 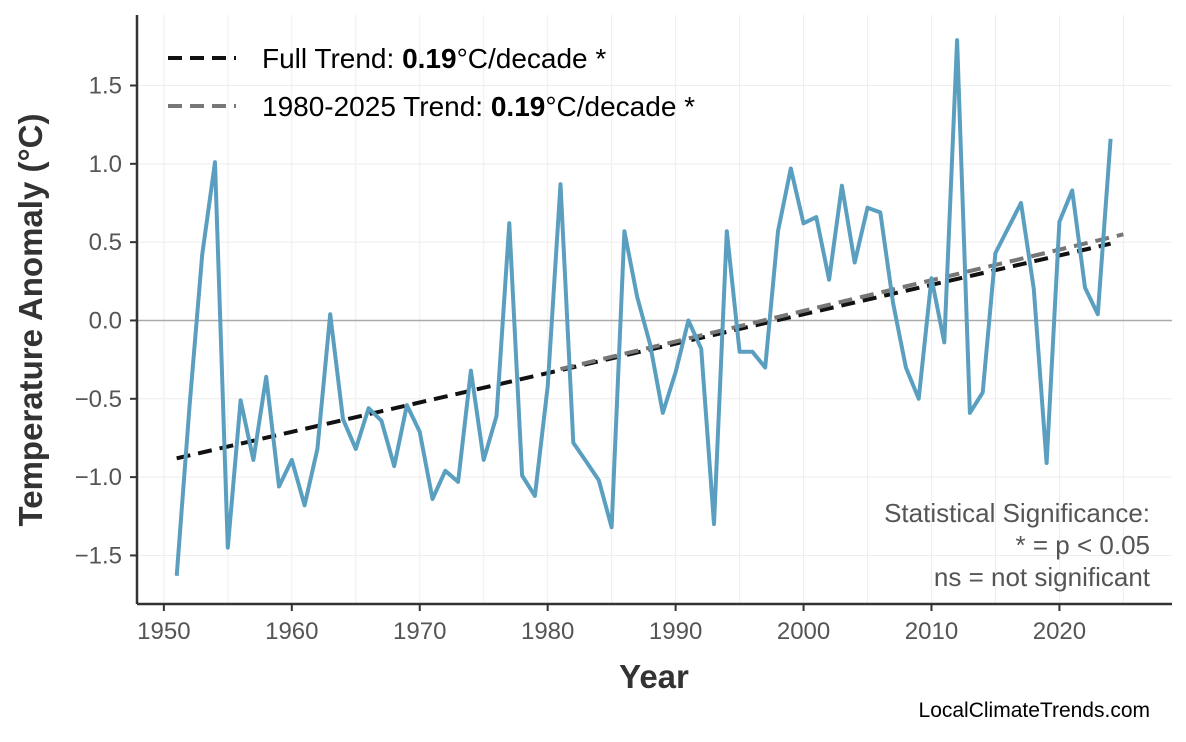 I want to click on y-tick-label: 0.0, so click(x=105, y=320).